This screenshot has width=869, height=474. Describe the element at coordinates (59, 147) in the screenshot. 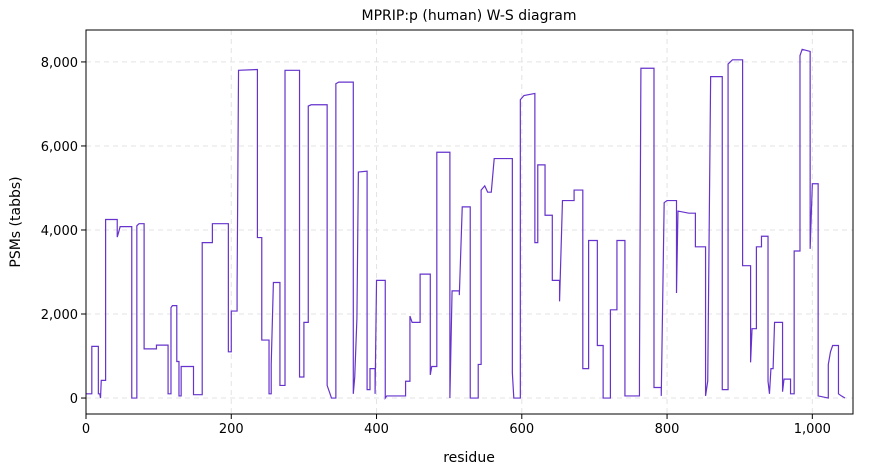

I see `y-tick-label: 6,000` at that location.